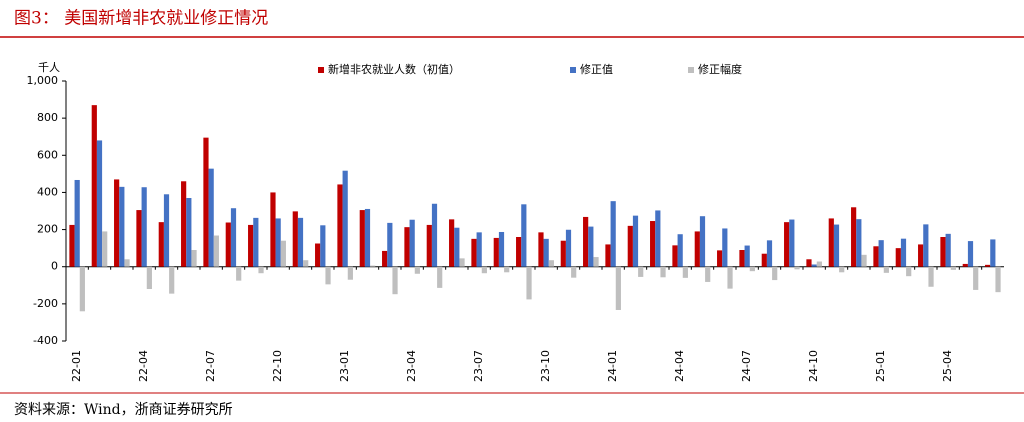 The width and height of the screenshot is (1024, 422). Describe the element at coordinates (49, 67) in the screenshot. I see `y-axis-label: 千人` at that location.